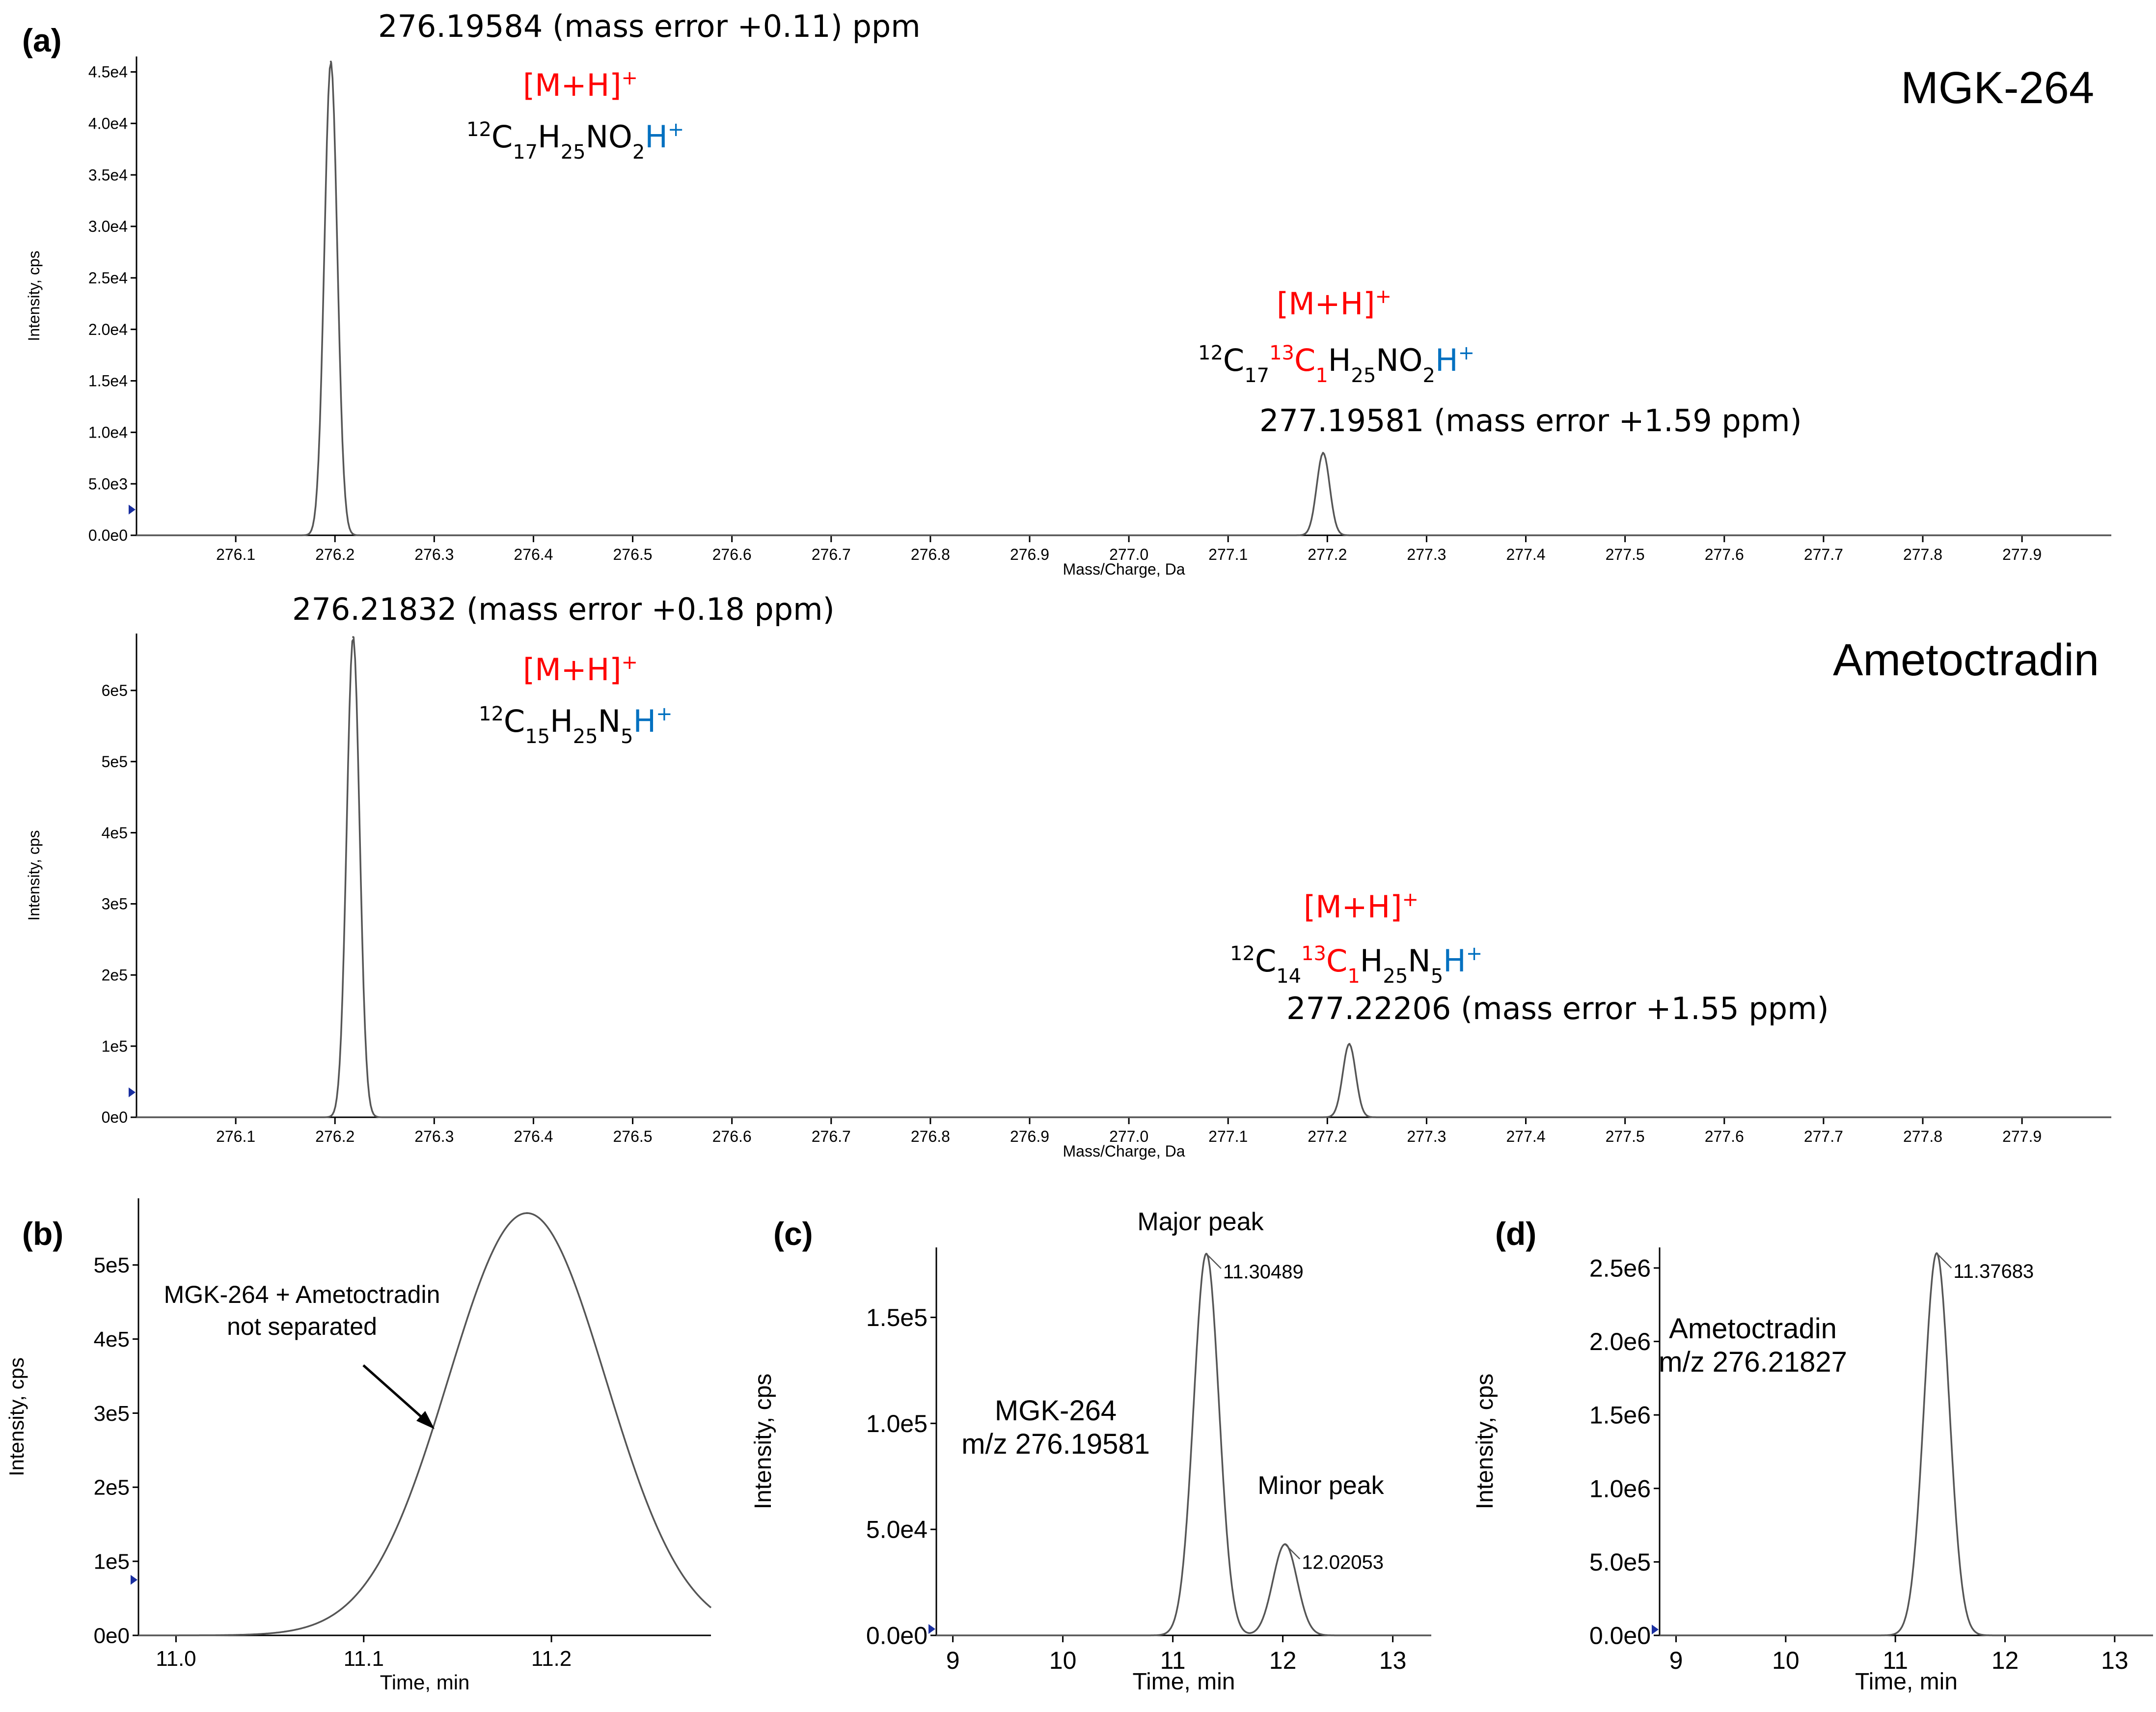  Describe the element at coordinates (115, 1046) in the screenshot. I see `y-tick-label: 1e5` at that location.